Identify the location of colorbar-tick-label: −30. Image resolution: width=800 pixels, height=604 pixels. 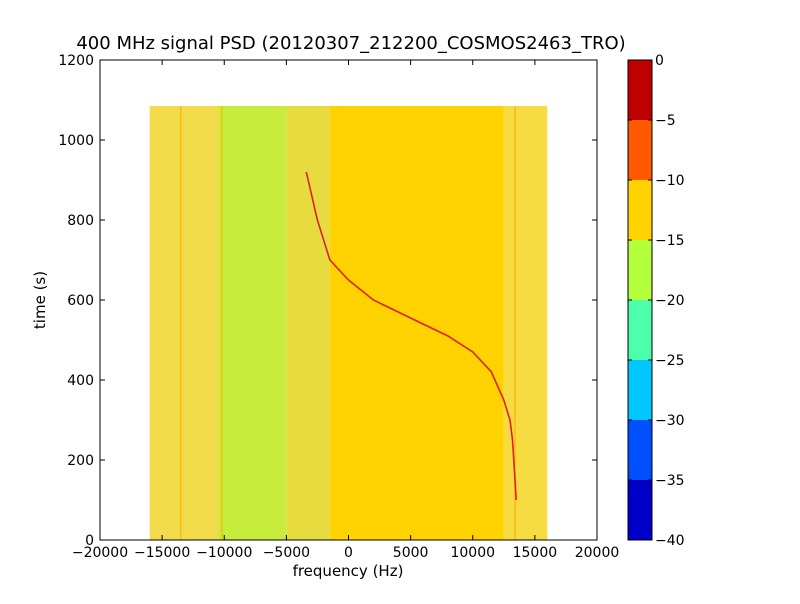
(670, 421).